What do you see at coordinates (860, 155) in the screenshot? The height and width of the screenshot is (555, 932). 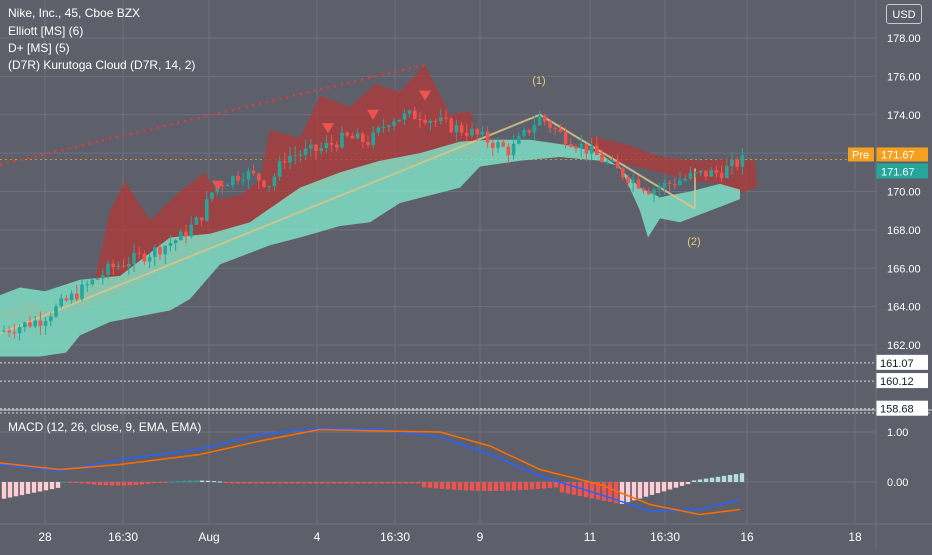 I see `pre-label: Pre` at bounding box center [860, 155].